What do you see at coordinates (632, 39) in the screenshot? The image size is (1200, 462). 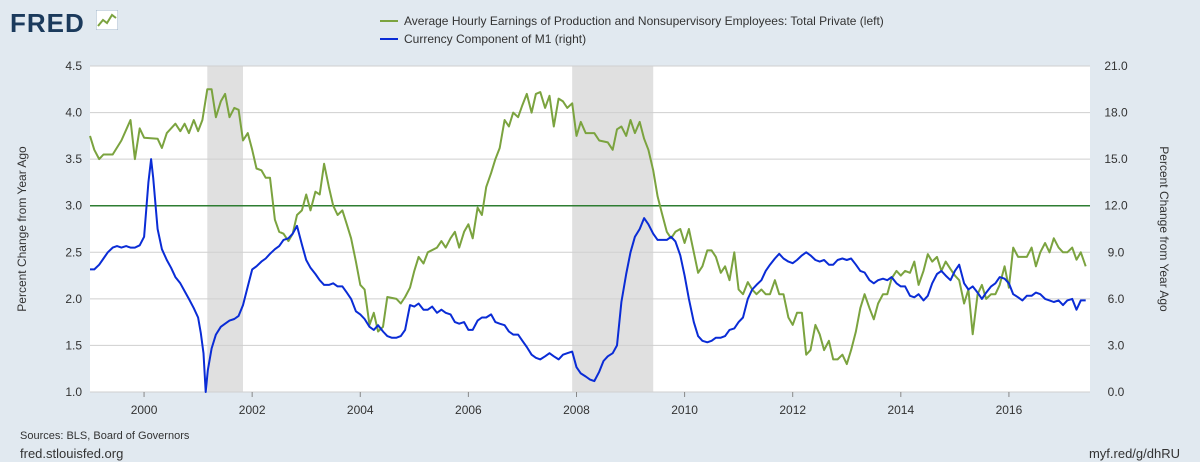 I see `legend-item-currency: Currency Component of M1 (right)` at bounding box center [632, 39].